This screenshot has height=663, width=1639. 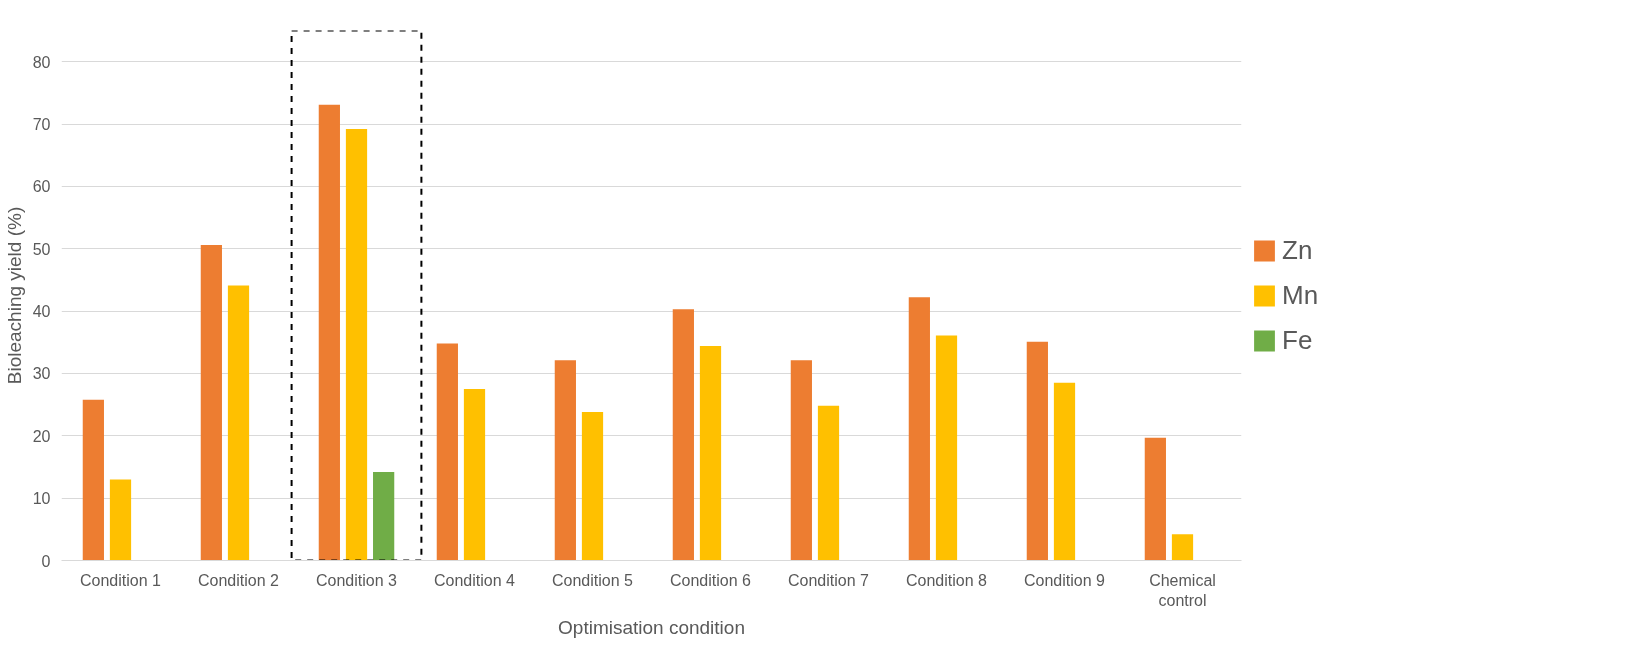 I want to click on y-tick-label: 40, so click(x=41, y=312).